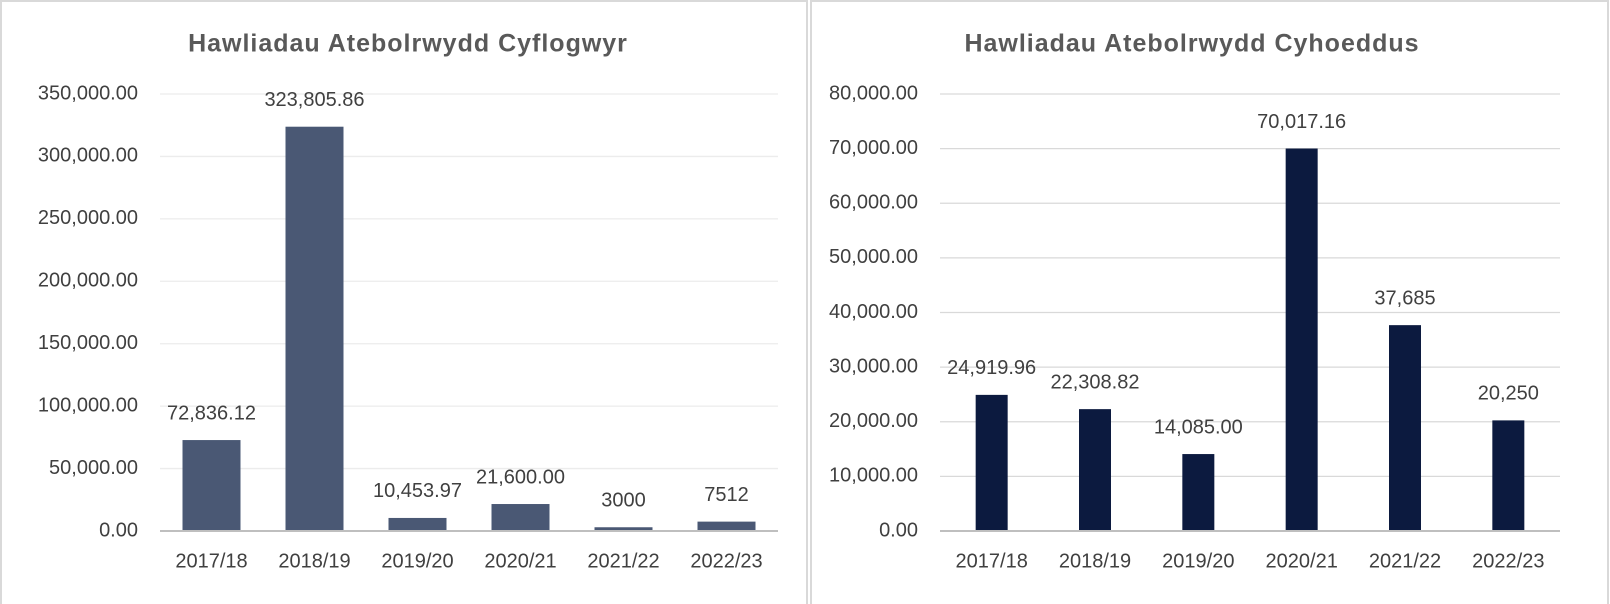  What do you see at coordinates (873, 203) in the screenshot?
I see `y-tick-label: 60,000.00` at bounding box center [873, 203].